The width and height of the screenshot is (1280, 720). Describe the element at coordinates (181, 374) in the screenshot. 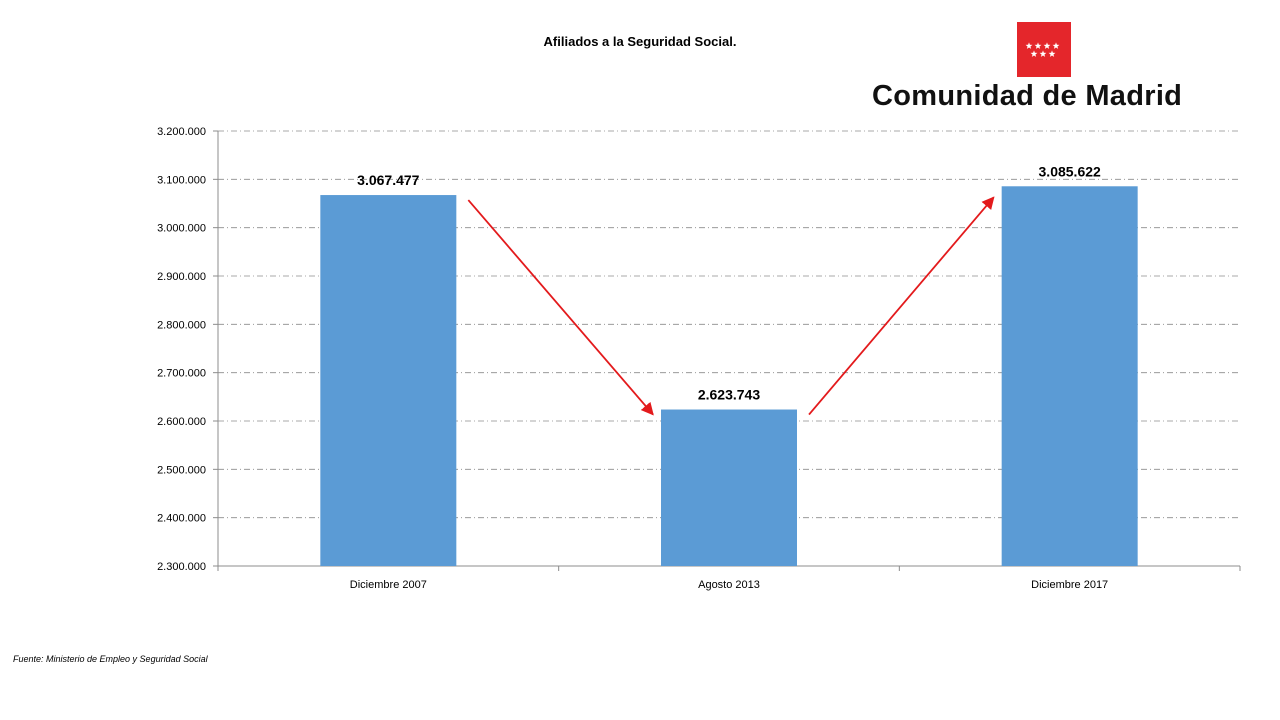

I see `y-tick-label: 2.700.000` at that location.